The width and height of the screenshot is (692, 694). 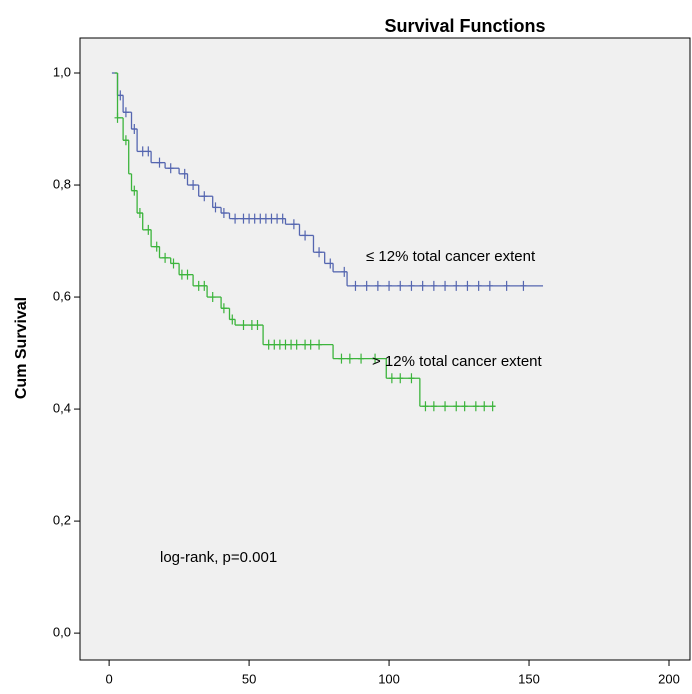 I want to click on x-tick-label: 150, so click(x=529, y=678).